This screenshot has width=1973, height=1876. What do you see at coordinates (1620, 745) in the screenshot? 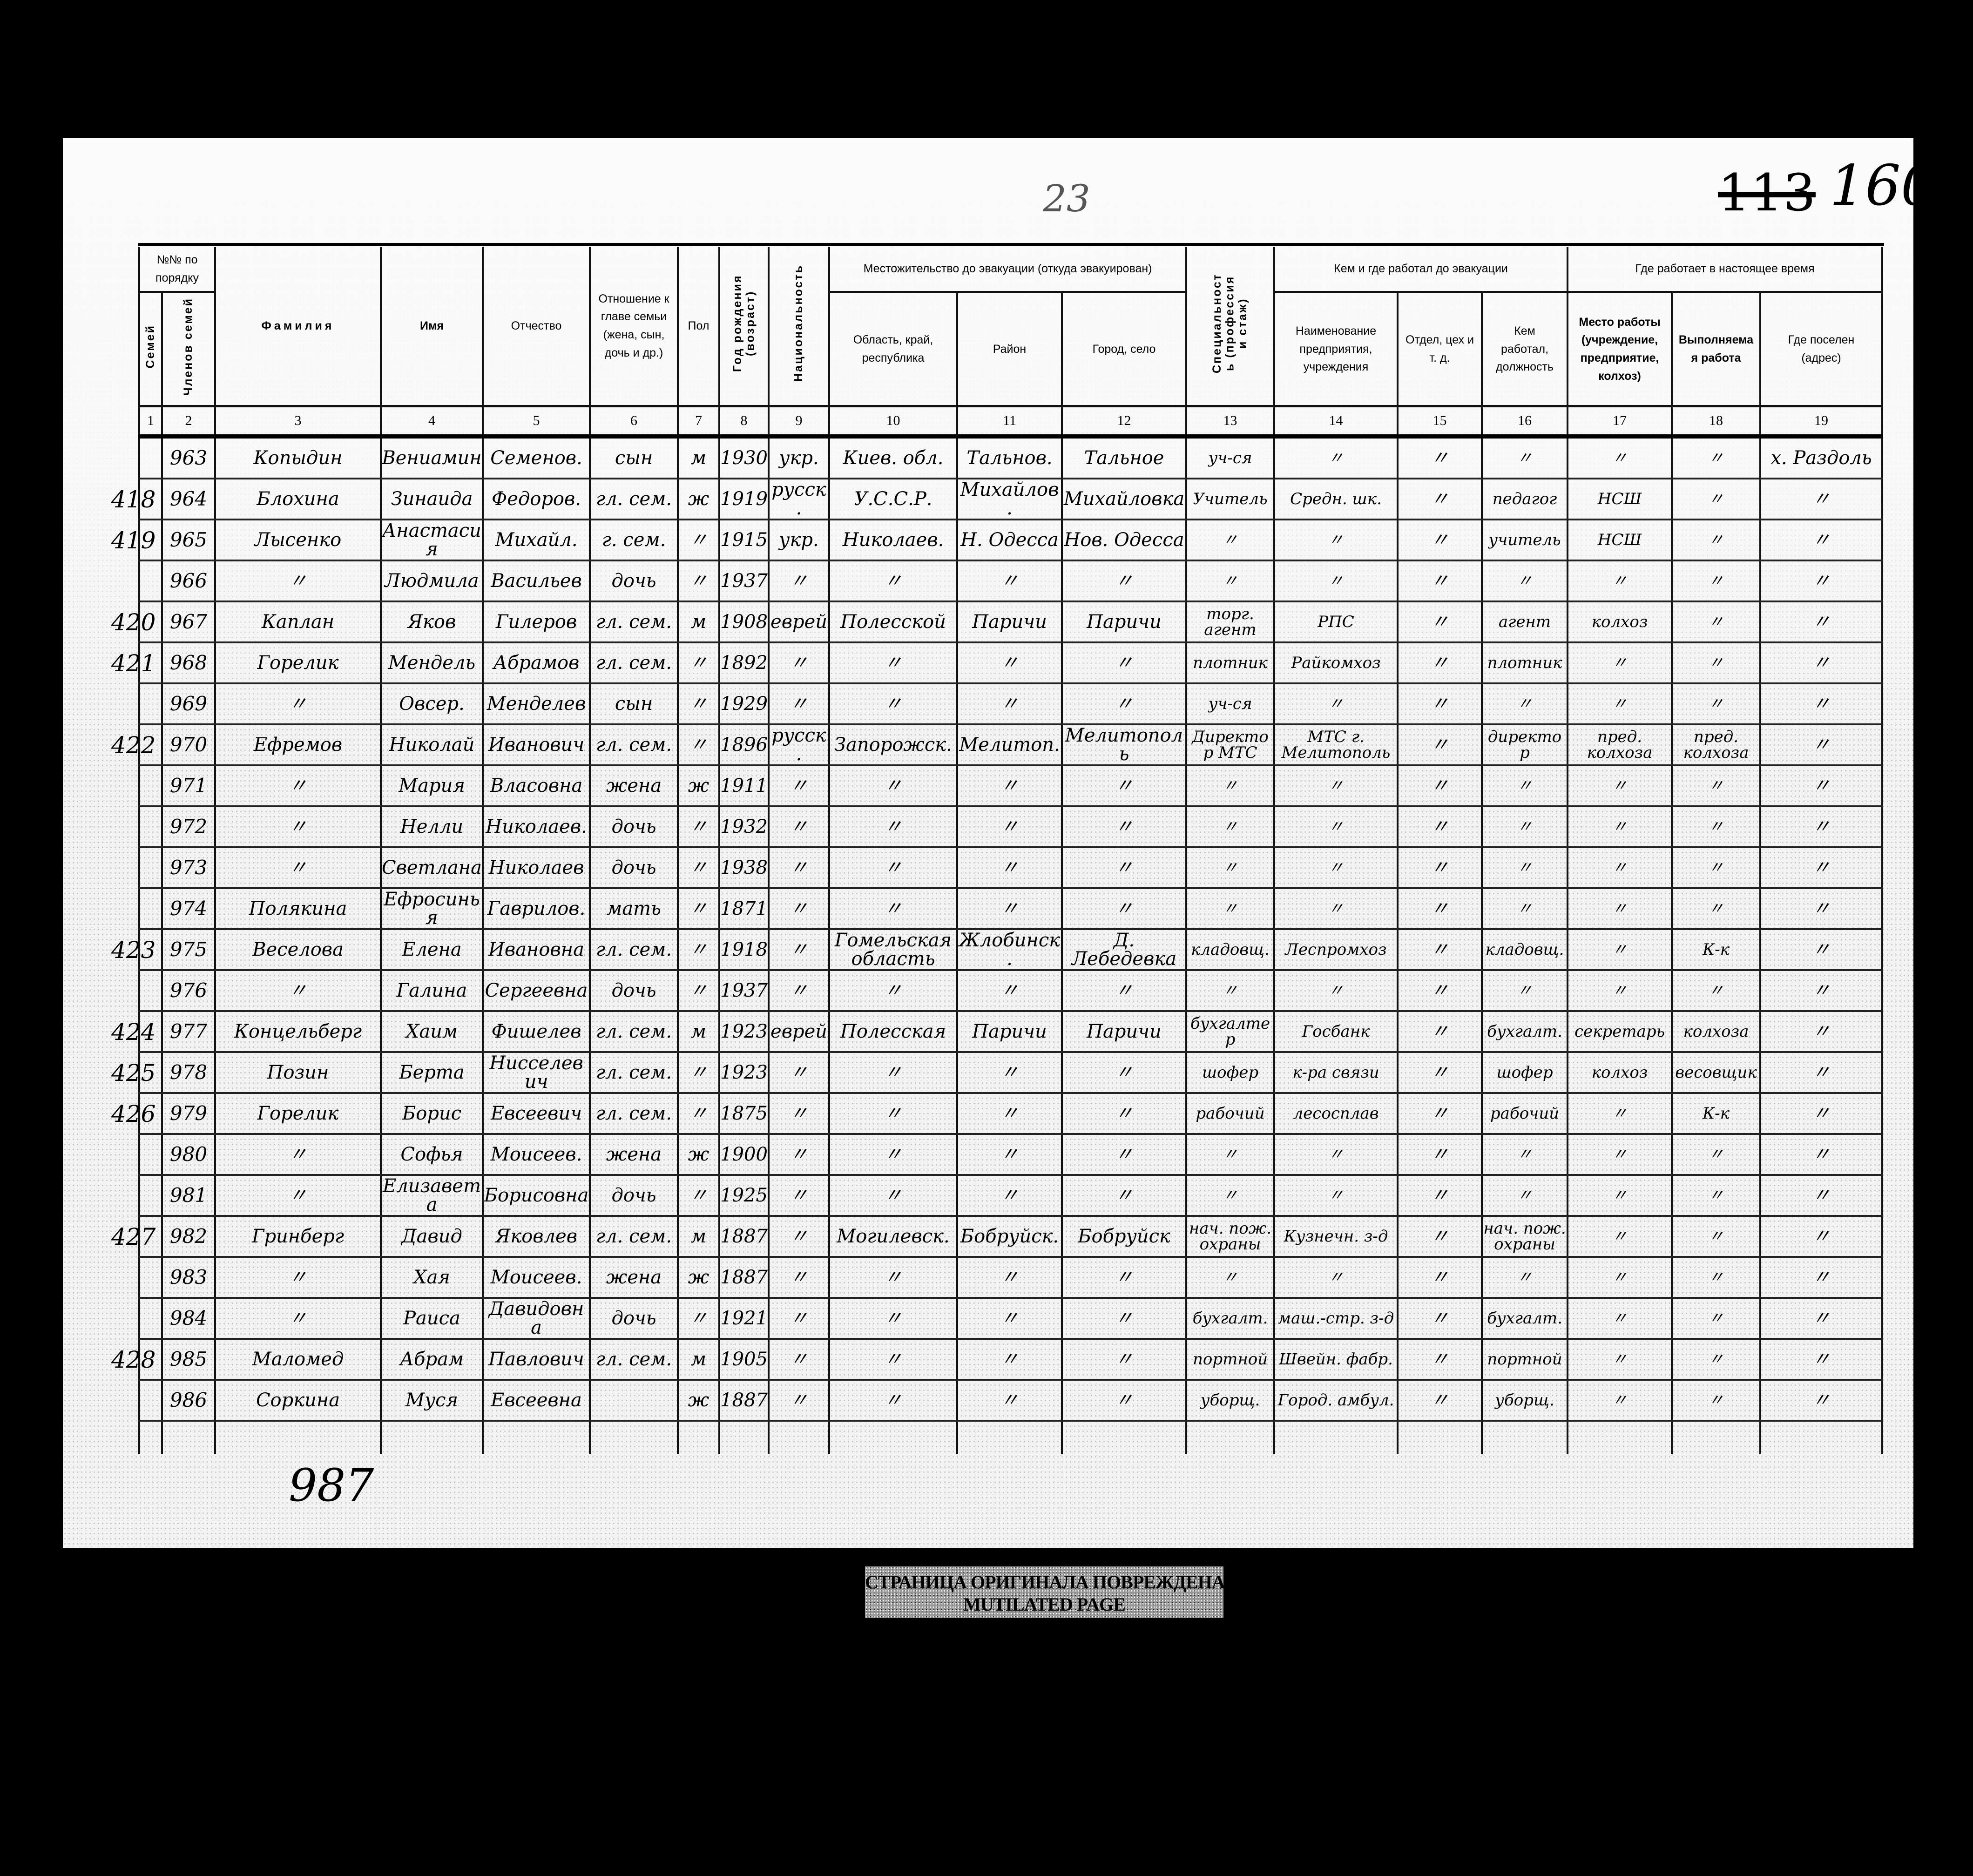
I see `cell-workplace: пред. колхоза` at bounding box center [1620, 745].